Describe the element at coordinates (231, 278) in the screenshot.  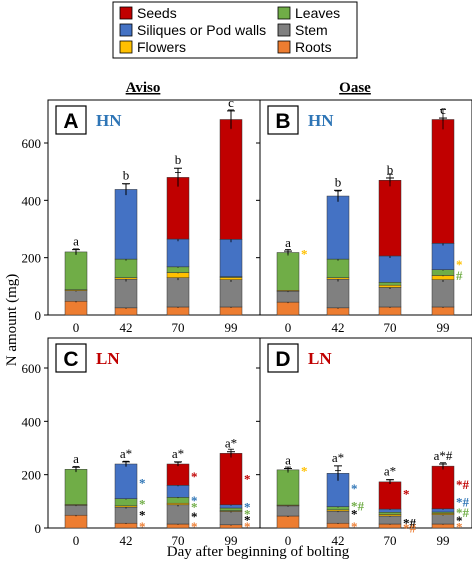
I see `bar-segment-flowers` at that location.